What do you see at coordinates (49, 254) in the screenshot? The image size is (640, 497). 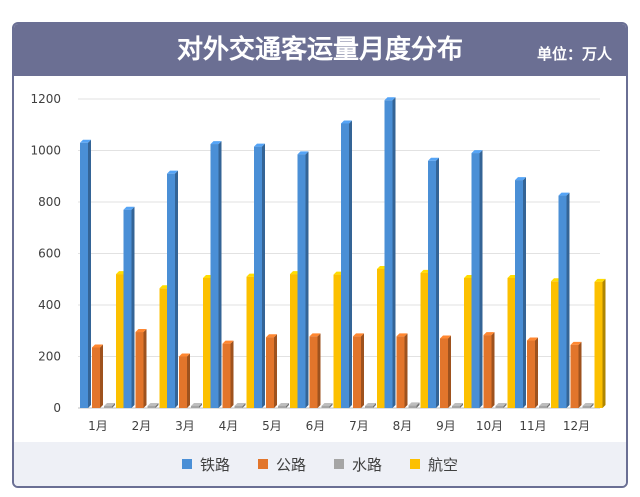 I see `y-tick-label-3: 600` at bounding box center [49, 254].